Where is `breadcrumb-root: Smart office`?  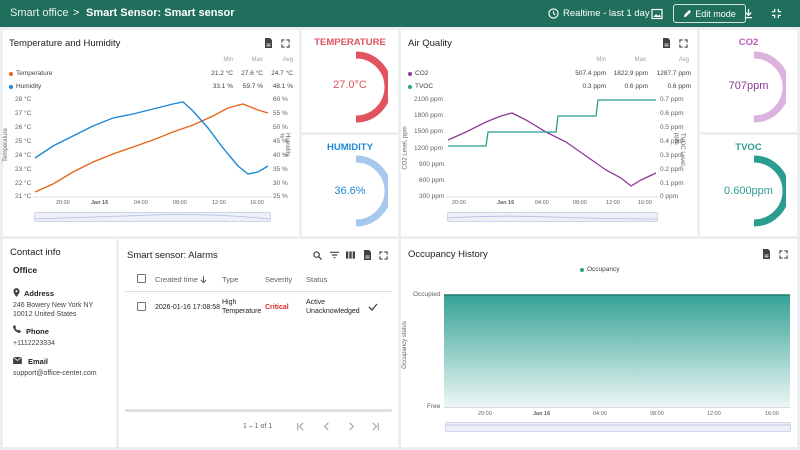
breadcrumb-root: Smart office is located at coordinates (39, 13).